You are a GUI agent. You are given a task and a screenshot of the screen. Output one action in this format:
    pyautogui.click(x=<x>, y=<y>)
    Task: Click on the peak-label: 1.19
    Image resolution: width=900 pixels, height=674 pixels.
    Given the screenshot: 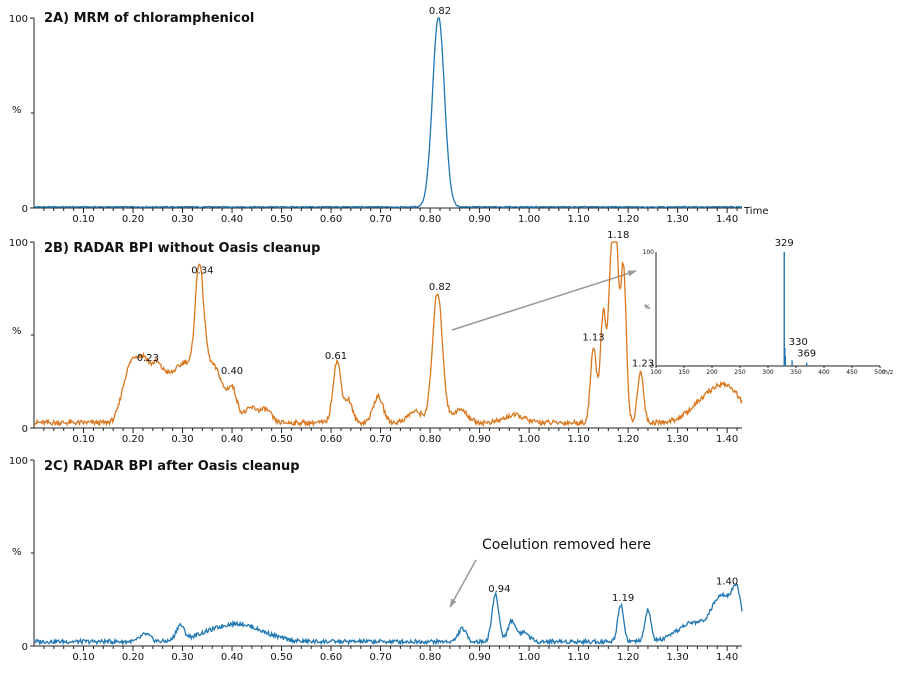 What is the action you would take?
    pyautogui.click(x=623, y=598)
    